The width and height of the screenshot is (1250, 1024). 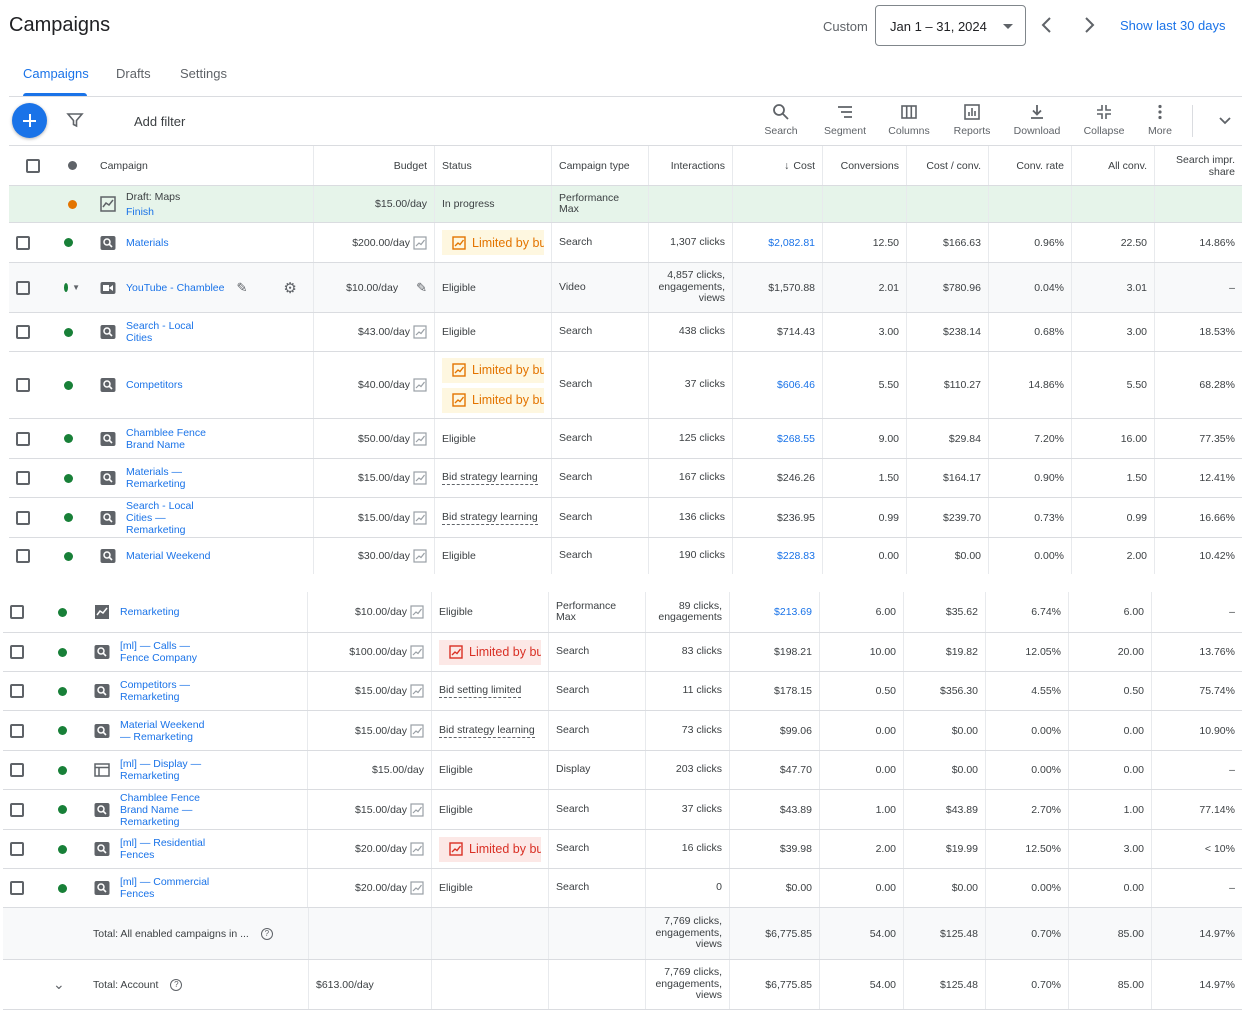 What do you see at coordinates (168, 556) in the screenshot?
I see `campaign-name-link: Material Weekend` at bounding box center [168, 556].